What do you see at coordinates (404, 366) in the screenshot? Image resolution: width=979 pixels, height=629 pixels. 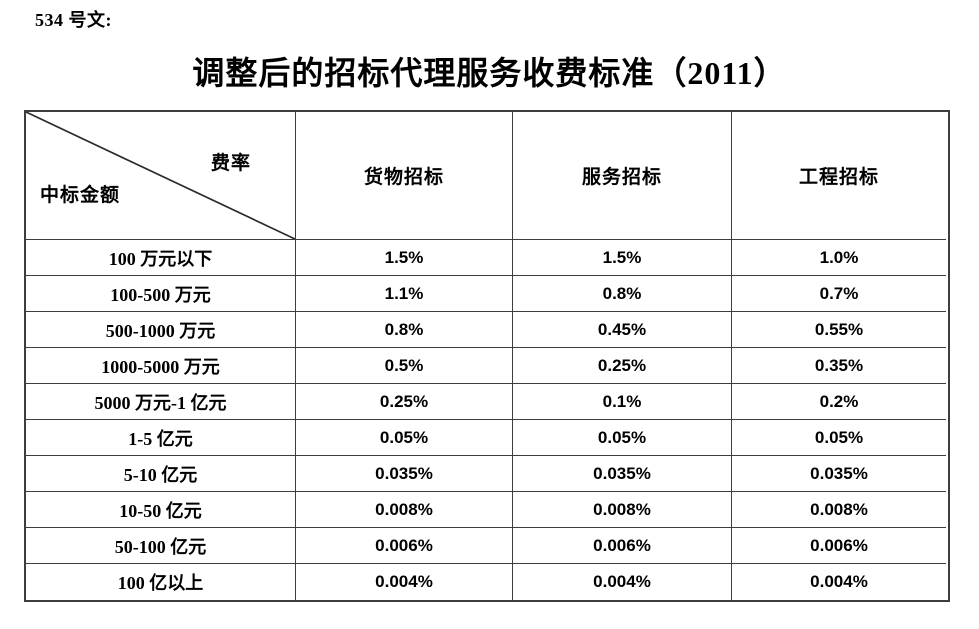 I see `goods-rate-cell: 0.5%` at bounding box center [404, 366].